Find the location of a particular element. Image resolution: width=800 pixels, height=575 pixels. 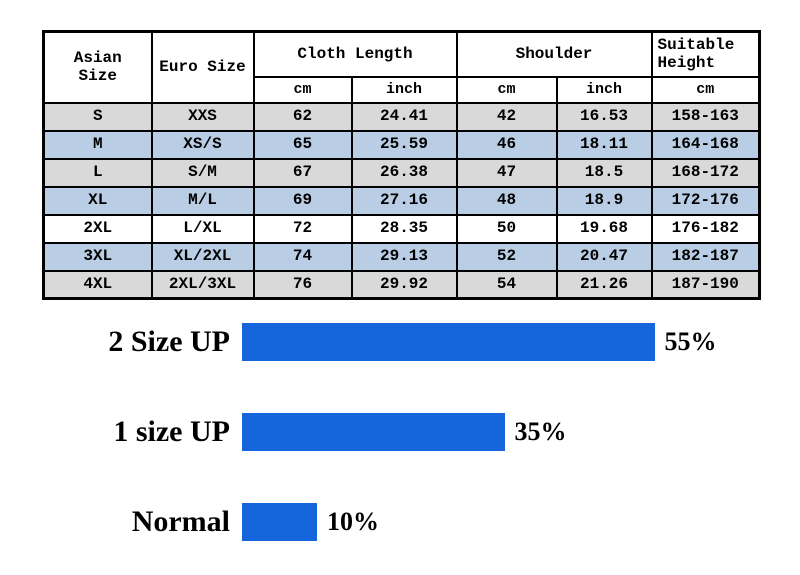

cell-euro-size: XXS is located at coordinates (202, 116).